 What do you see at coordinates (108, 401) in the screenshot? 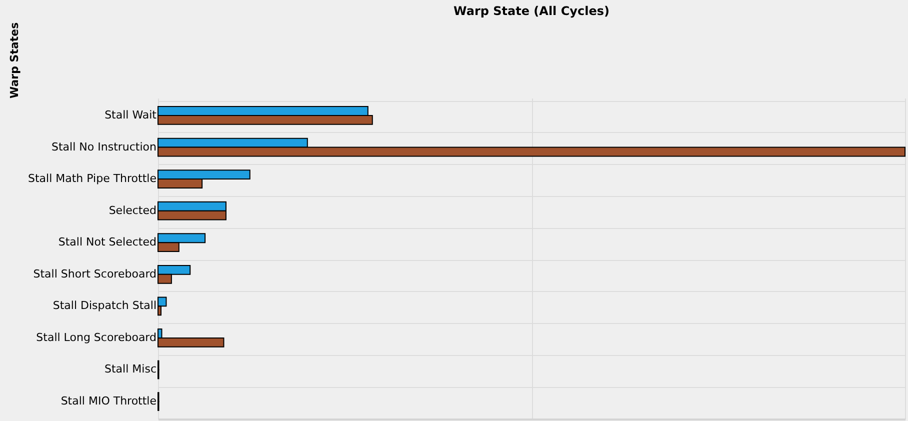
I see `y-tick-label: Stall MIO Throttle` at bounding box center [108, 401].